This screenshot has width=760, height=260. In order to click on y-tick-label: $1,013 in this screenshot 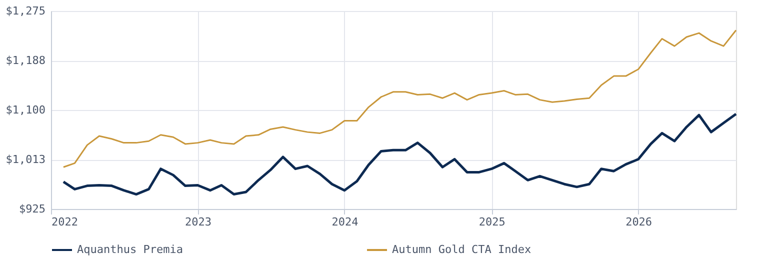, I will do `click(26, 159)`.